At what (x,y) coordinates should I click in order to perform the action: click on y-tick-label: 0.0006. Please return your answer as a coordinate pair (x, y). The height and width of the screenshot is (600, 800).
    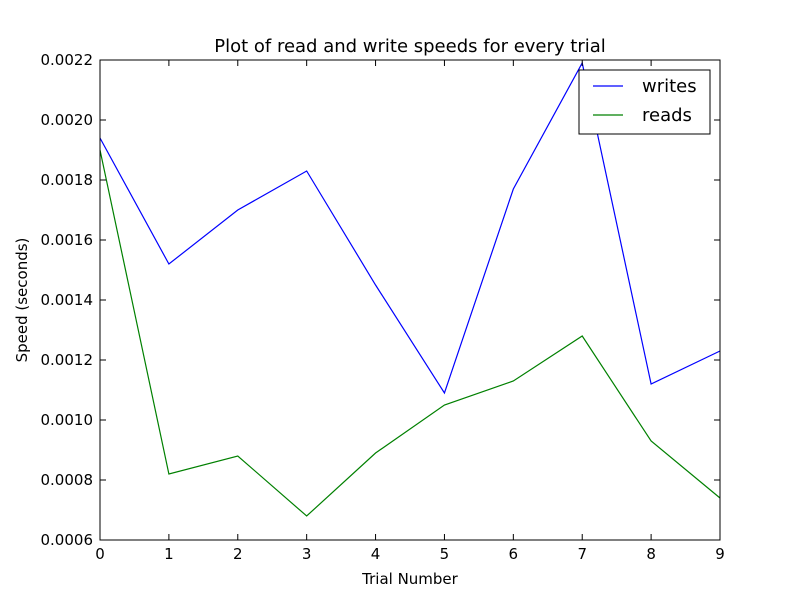
    Looking at the image, I should click on (67, 540).